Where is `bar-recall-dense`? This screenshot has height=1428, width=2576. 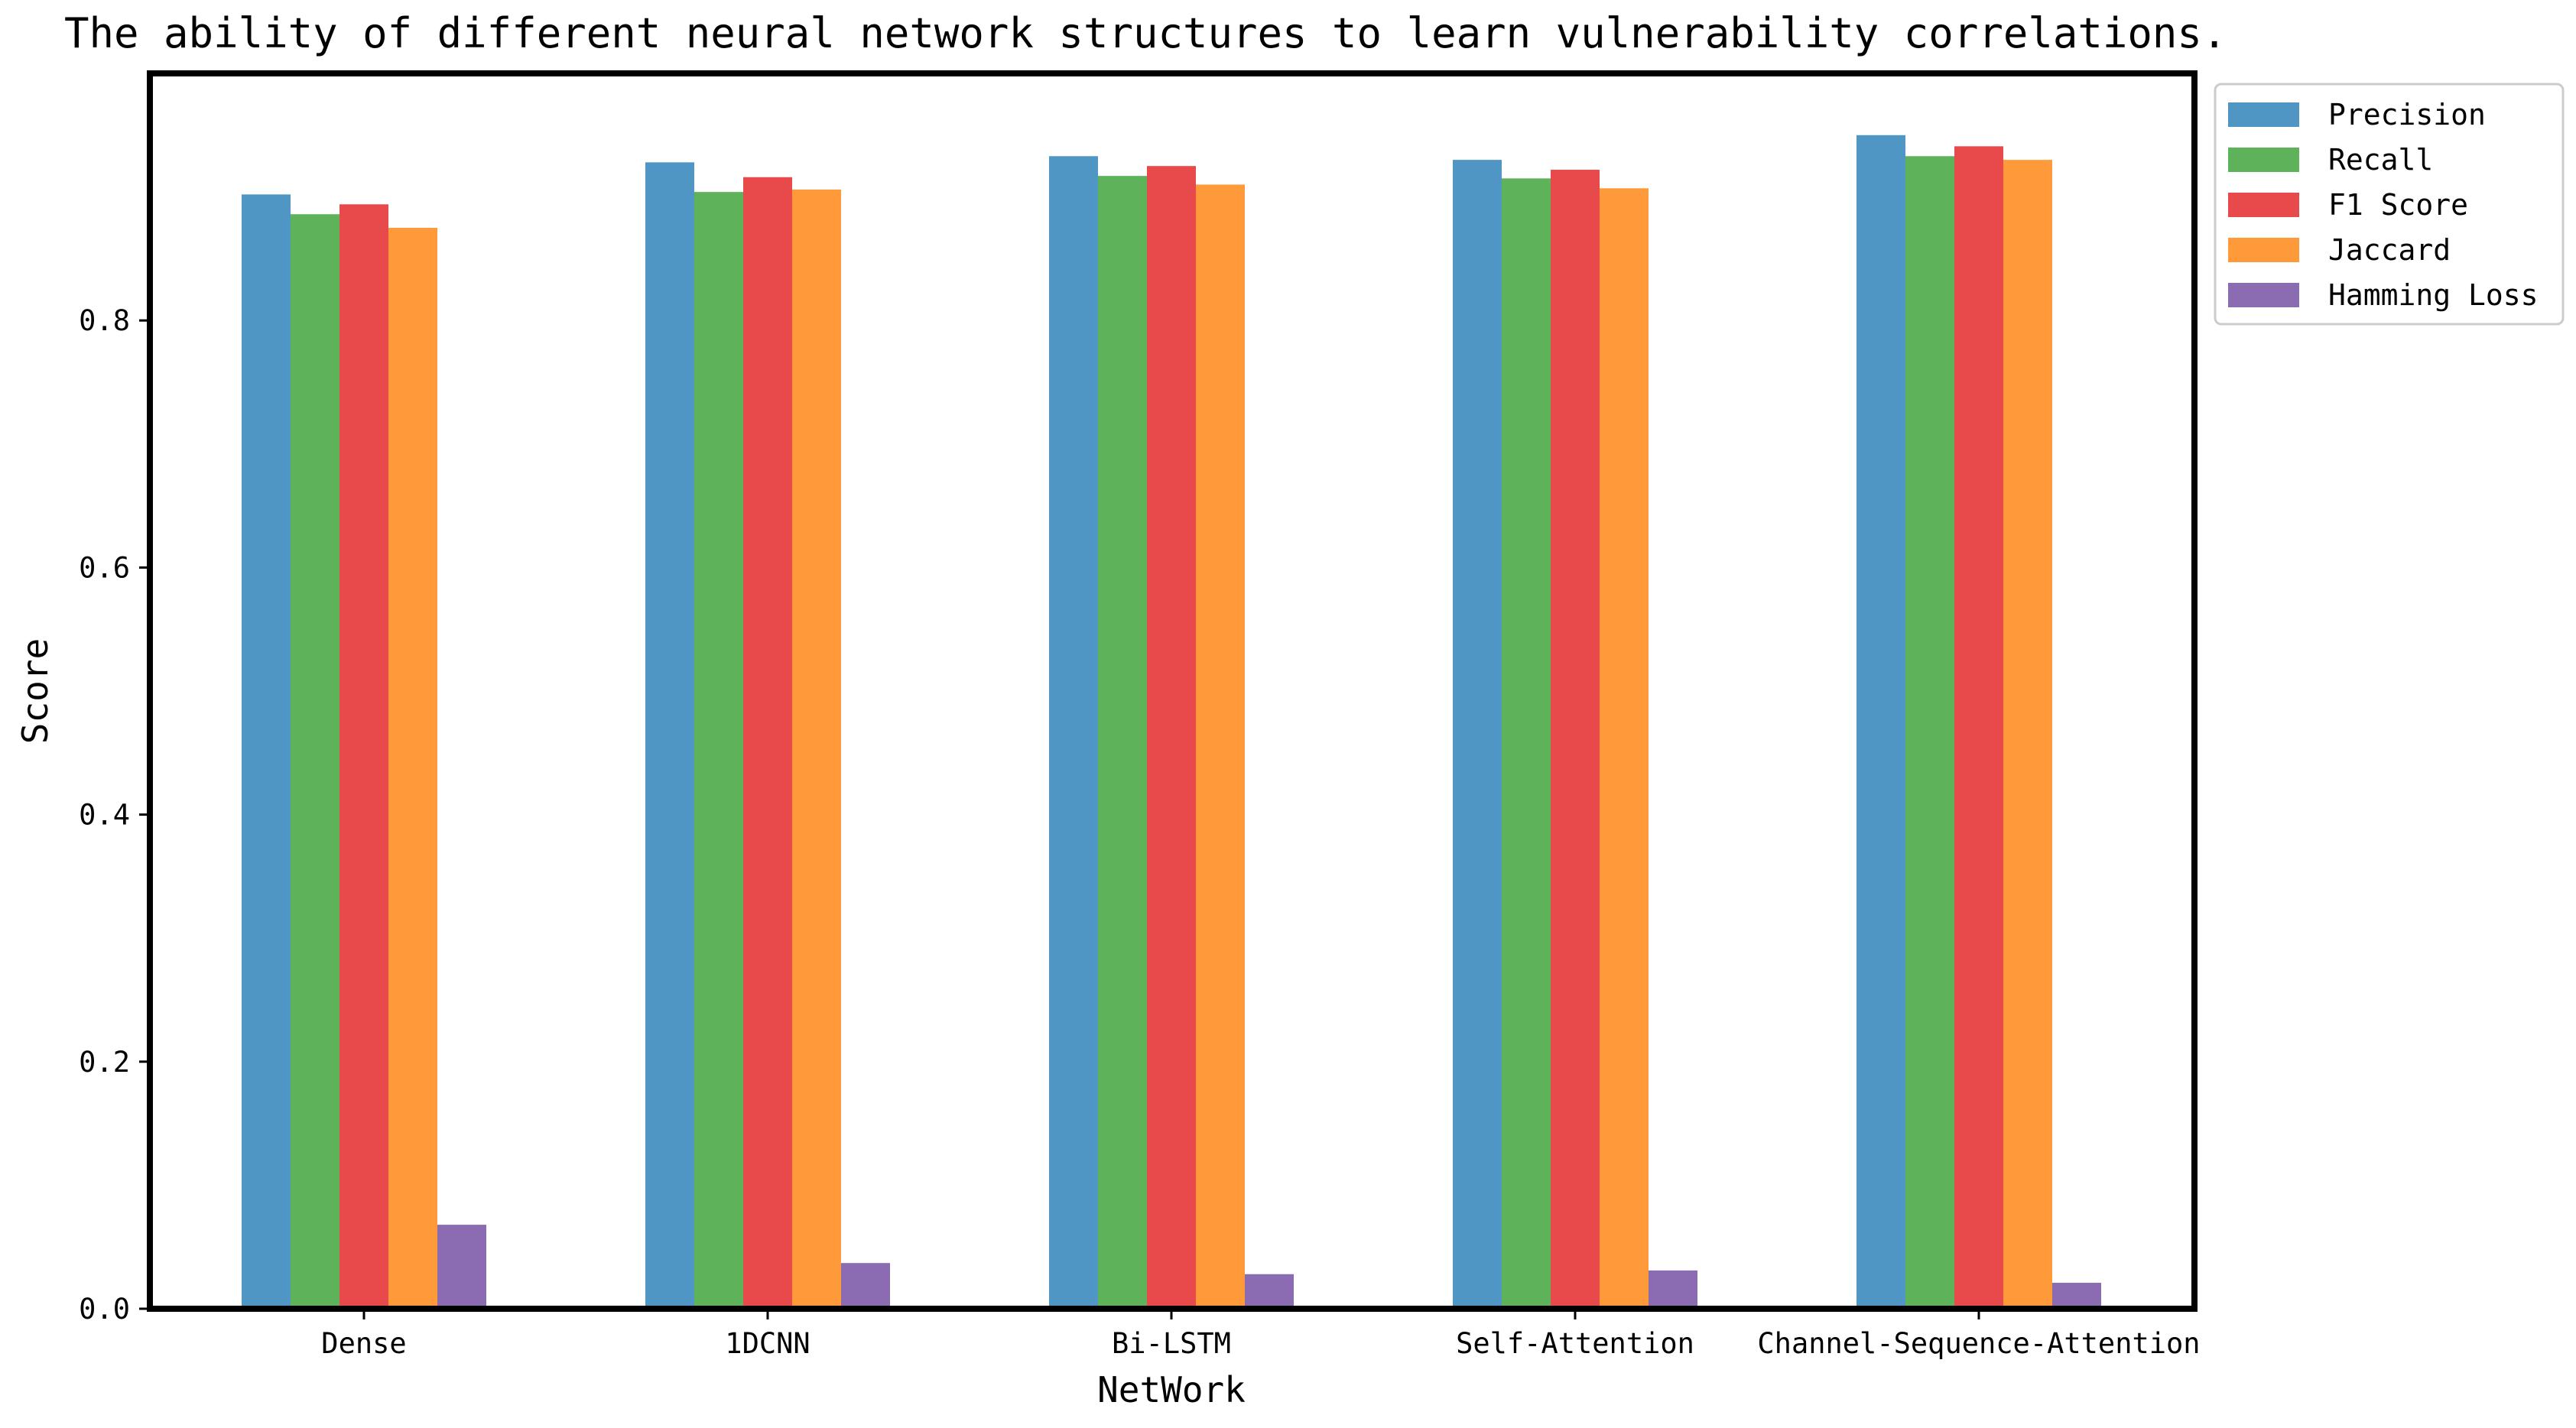 bar-recall-dense is located at coordinates (315, 761).